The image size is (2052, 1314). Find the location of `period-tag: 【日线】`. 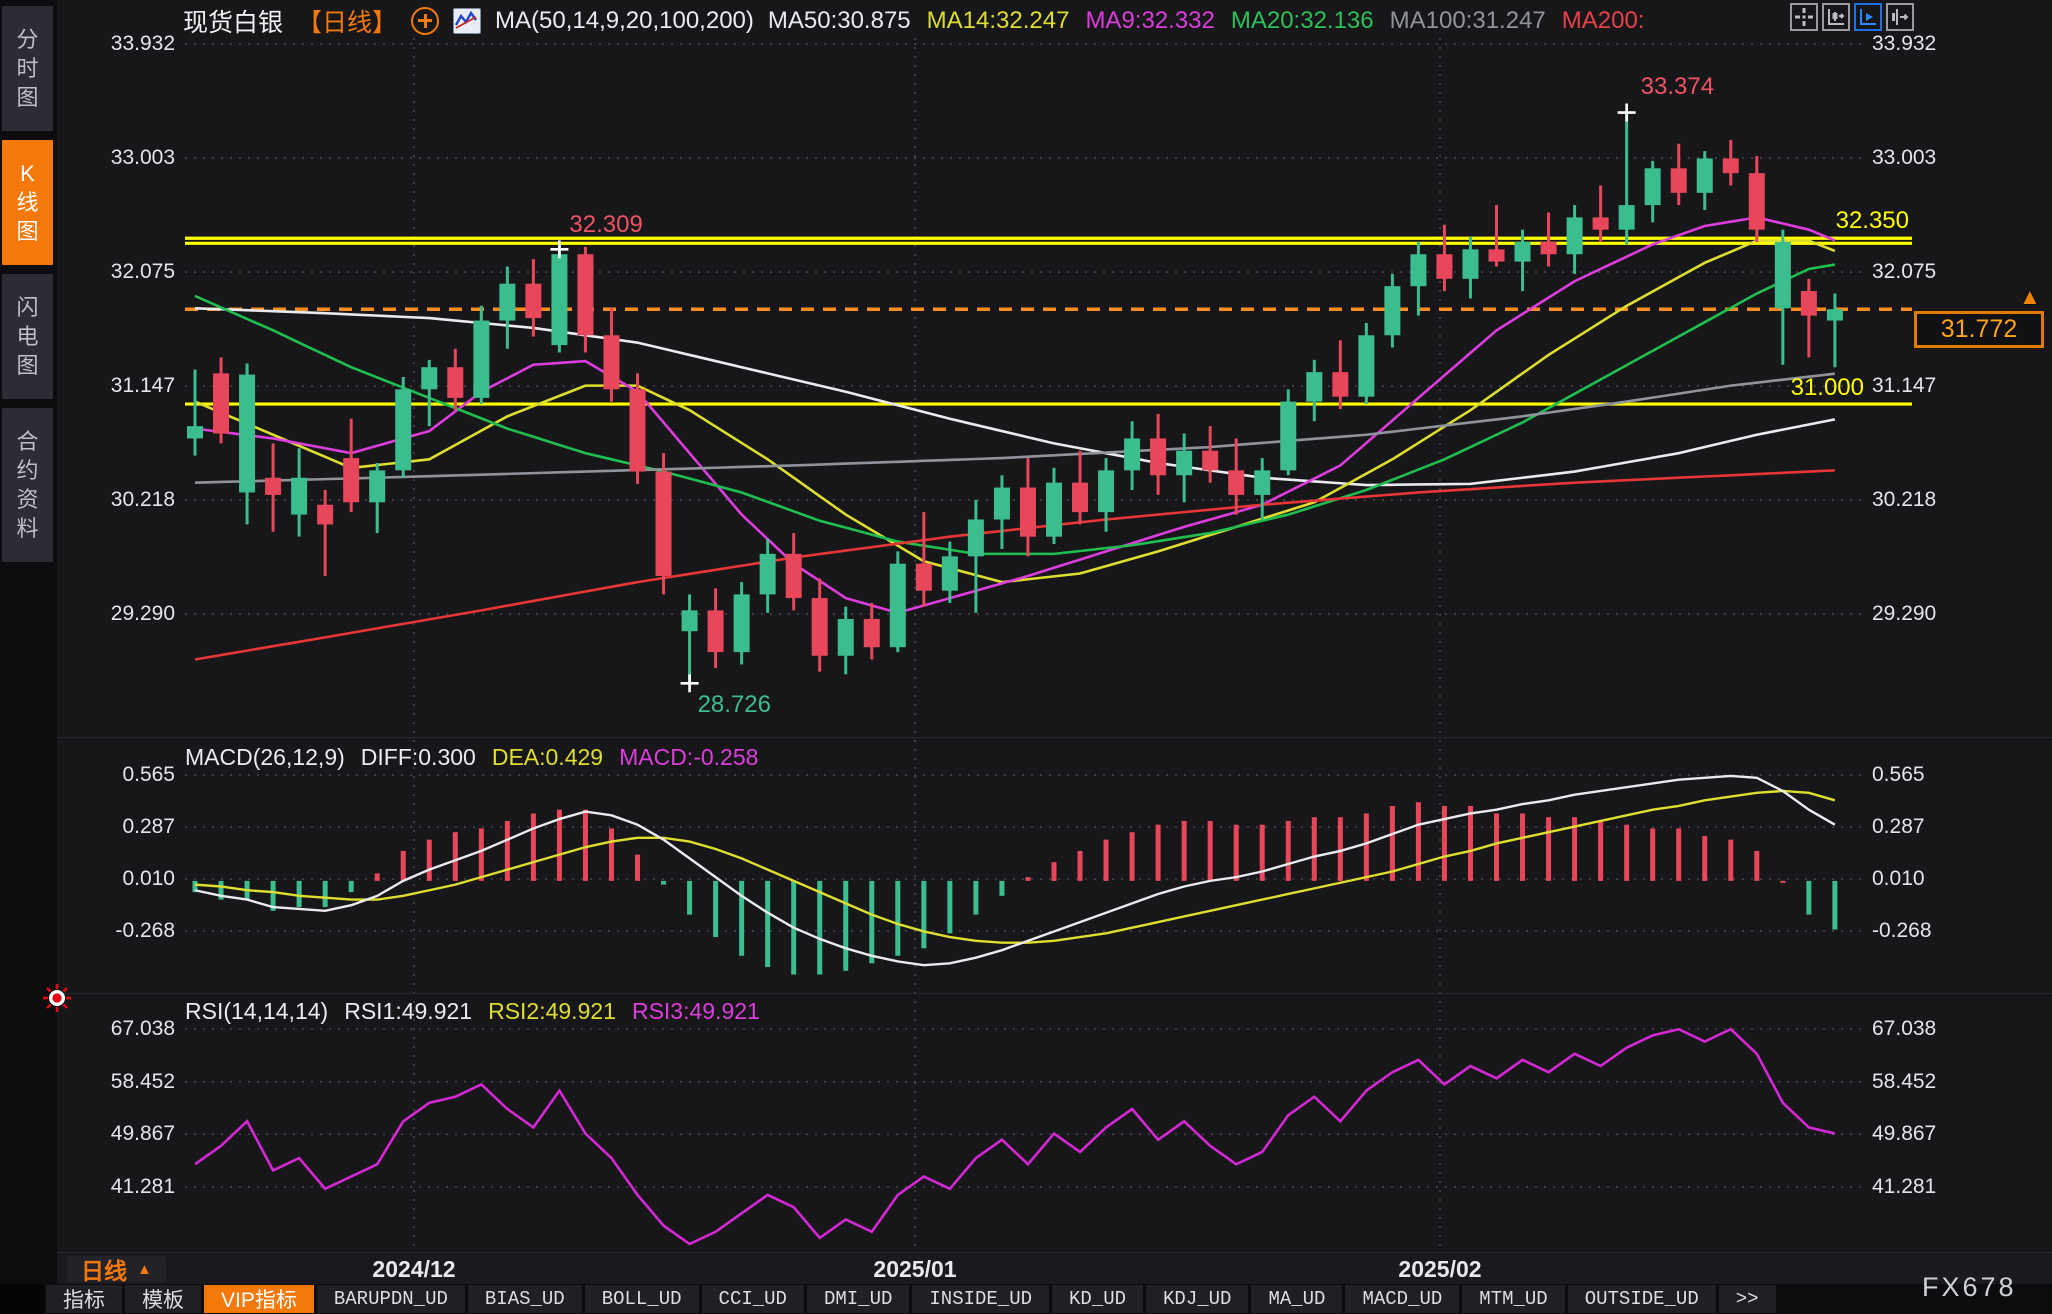

period-tag: 【日线】 is located at coordinates (347, 23).